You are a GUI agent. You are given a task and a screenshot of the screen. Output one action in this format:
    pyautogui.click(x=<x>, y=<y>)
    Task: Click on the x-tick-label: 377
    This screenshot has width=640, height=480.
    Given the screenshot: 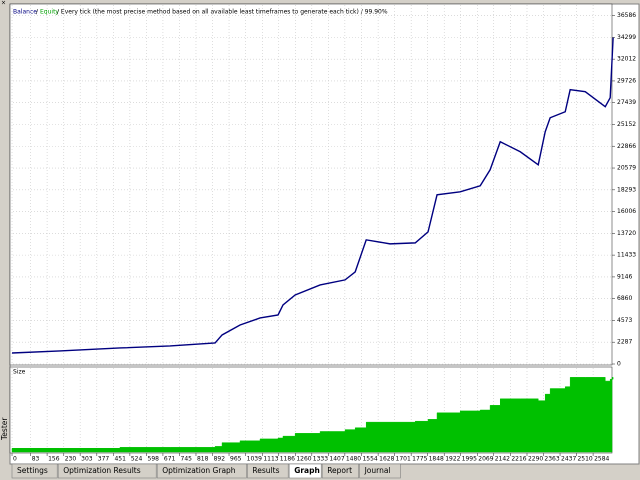 What is the action you would take?
    pyautogui.click(x=104, y=459)
    